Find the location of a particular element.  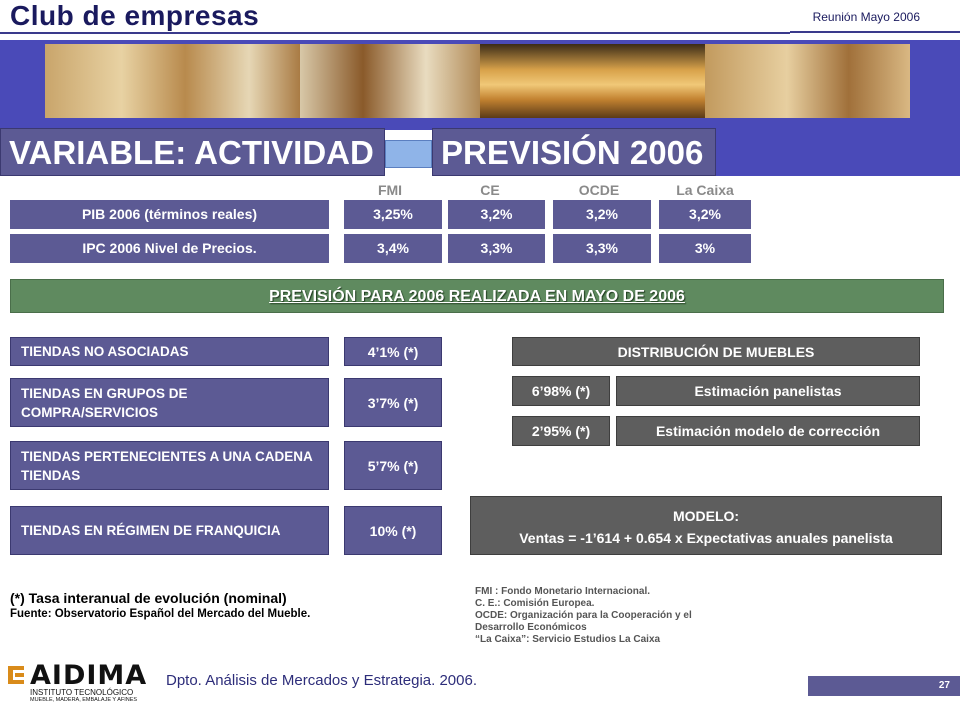

store-value-non-associated: 4’1% (*) is located at coordinates (393, 351).